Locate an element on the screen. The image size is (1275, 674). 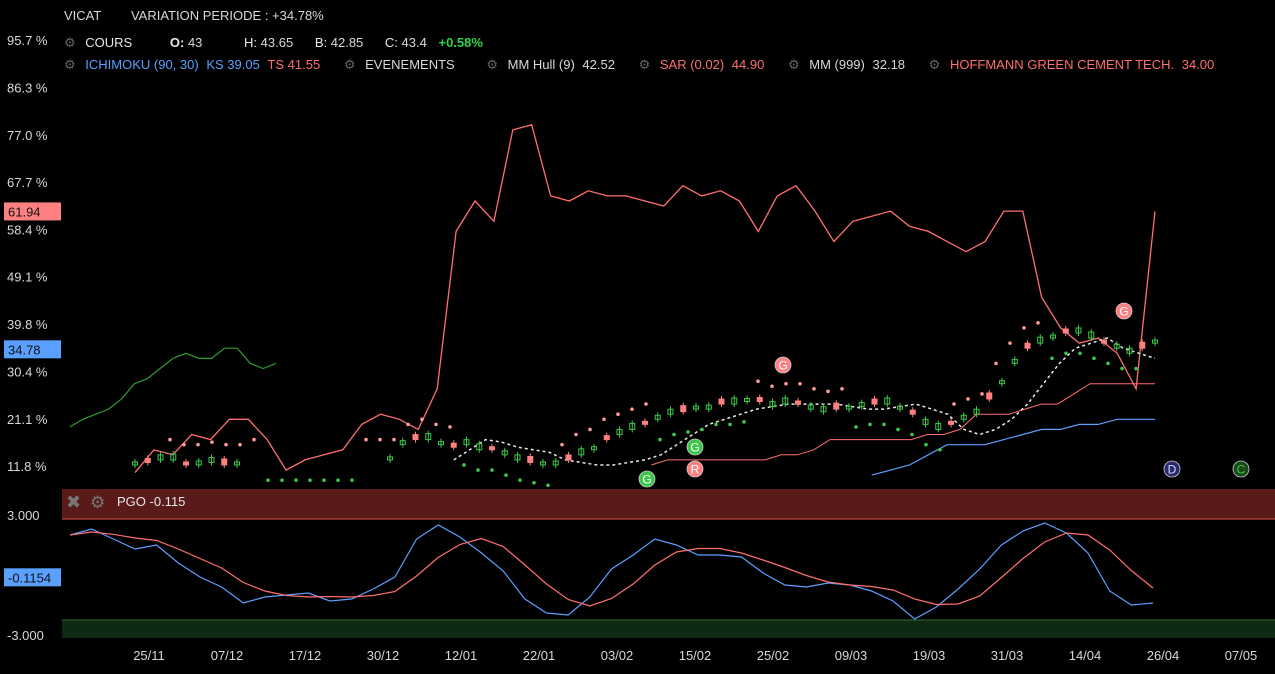
x-tick-label: 09/03 is located at coordinates (851, 655).